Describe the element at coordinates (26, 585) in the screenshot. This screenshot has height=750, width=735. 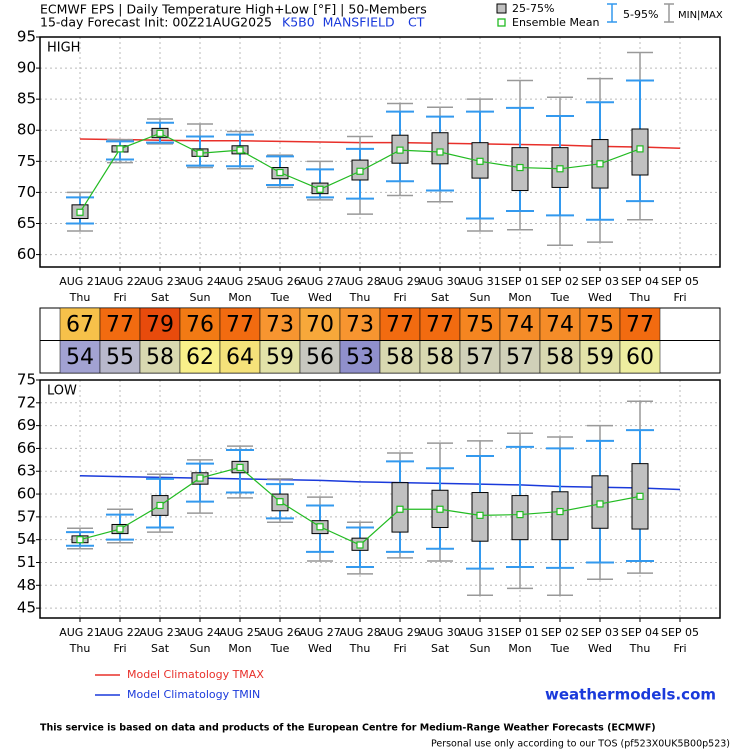
I see `y-tick-label: 48` at that location.